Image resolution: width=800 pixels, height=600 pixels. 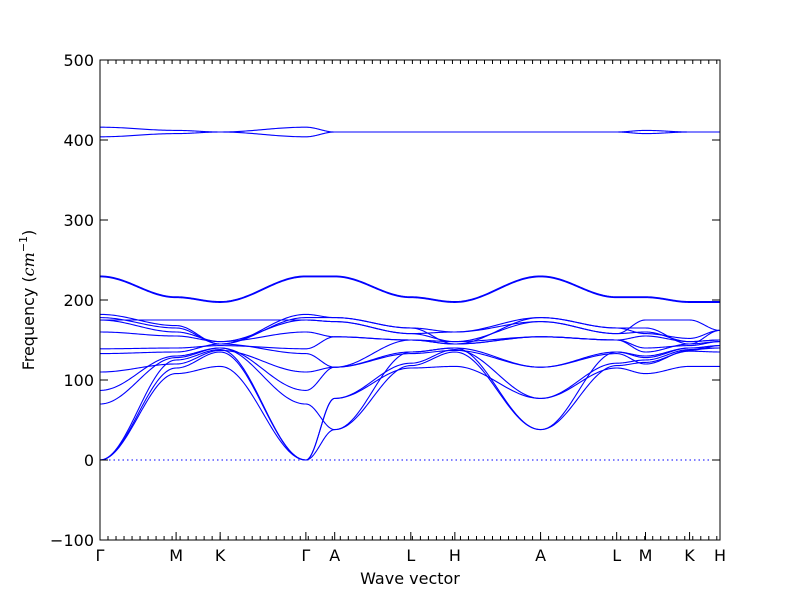 I want to click on y-axis-label: Frequency (cm−1), so click(x=27, y=300).